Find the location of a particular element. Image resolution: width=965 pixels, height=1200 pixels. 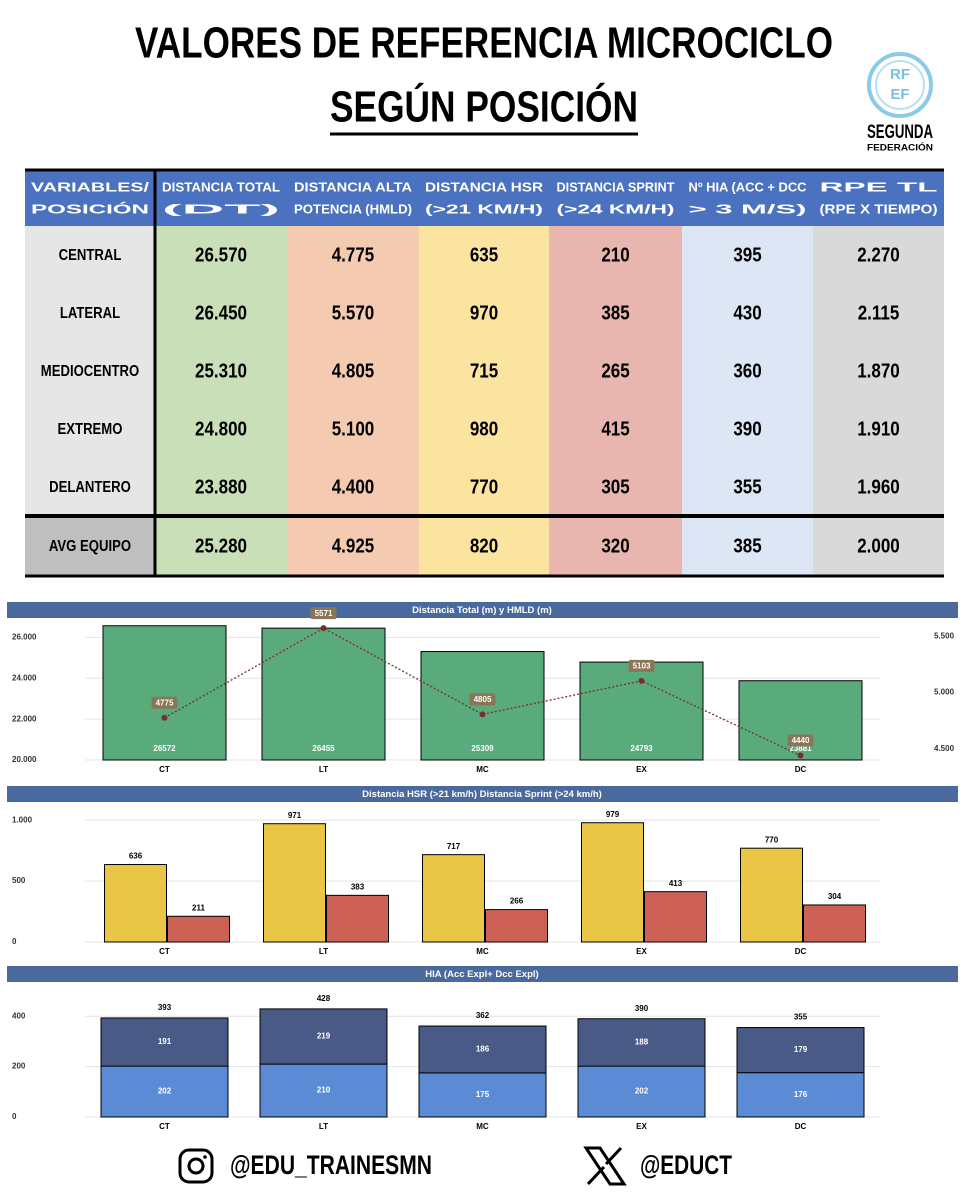

bar-label: 25309 is located at coordinates (482, 748).